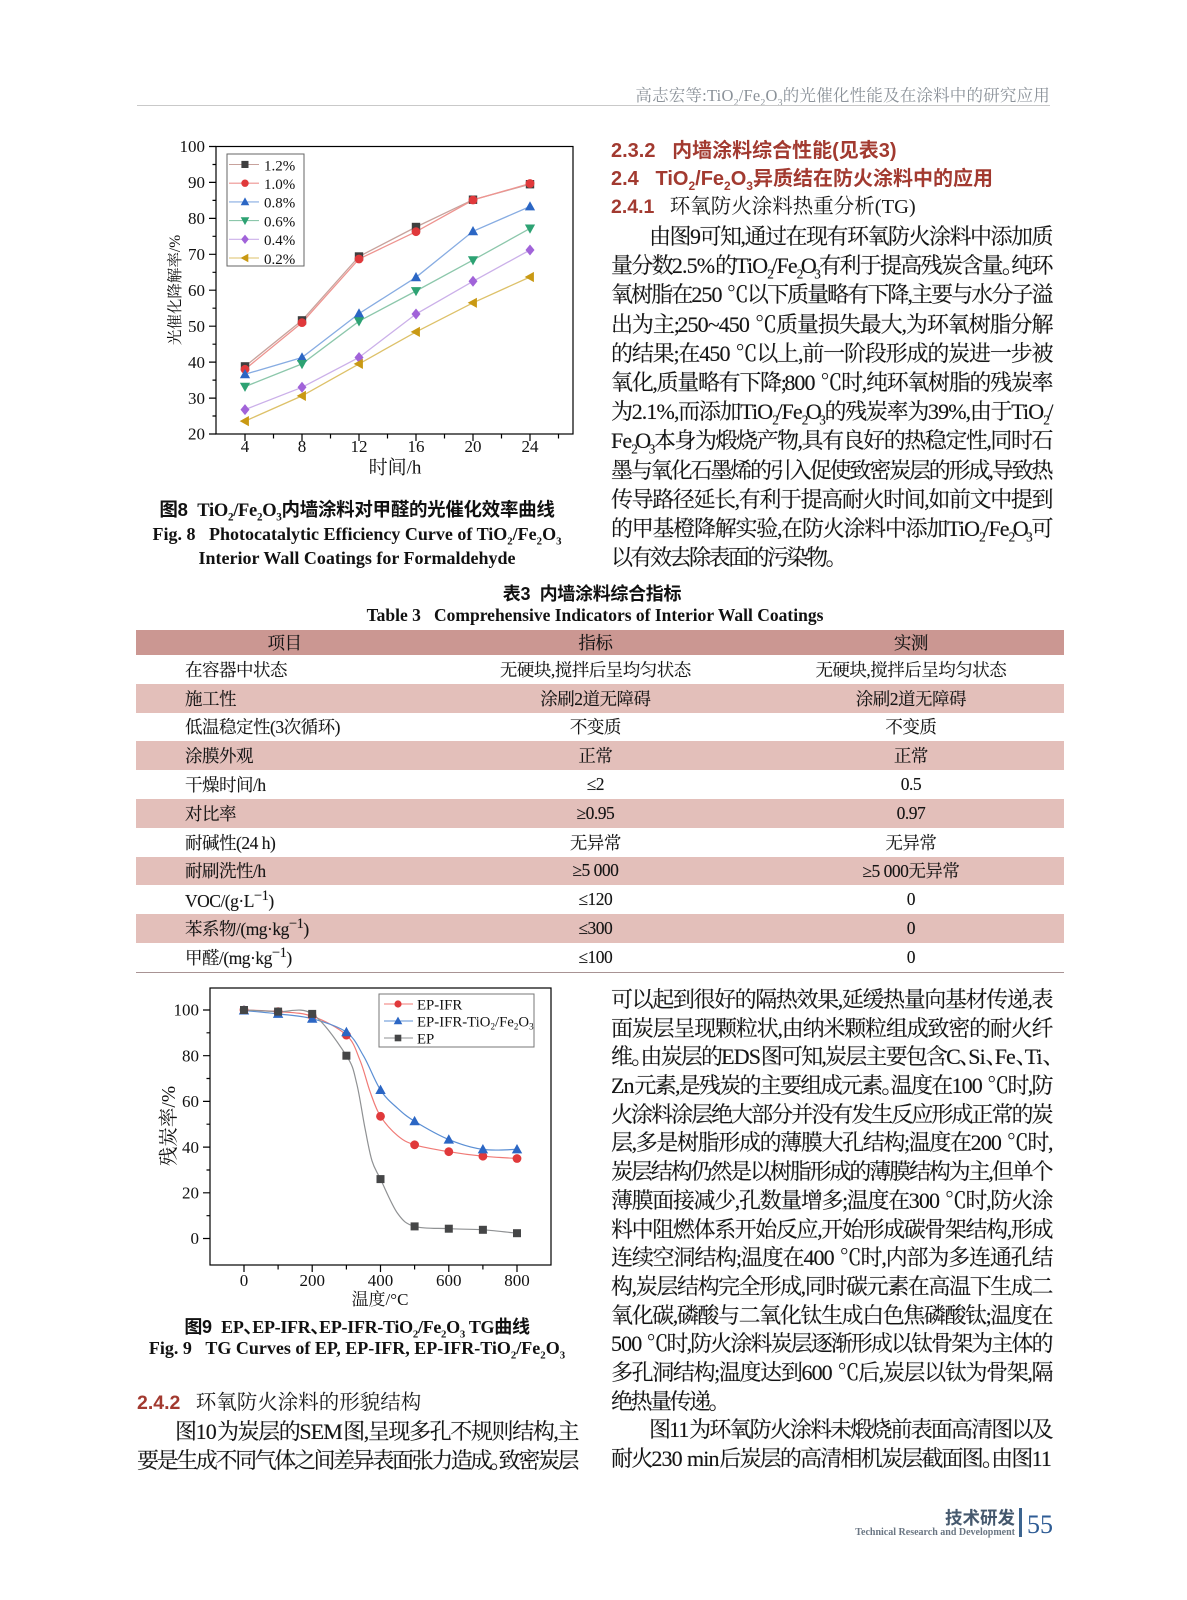  I want to click on svg-text: 16, so click(416, 446).